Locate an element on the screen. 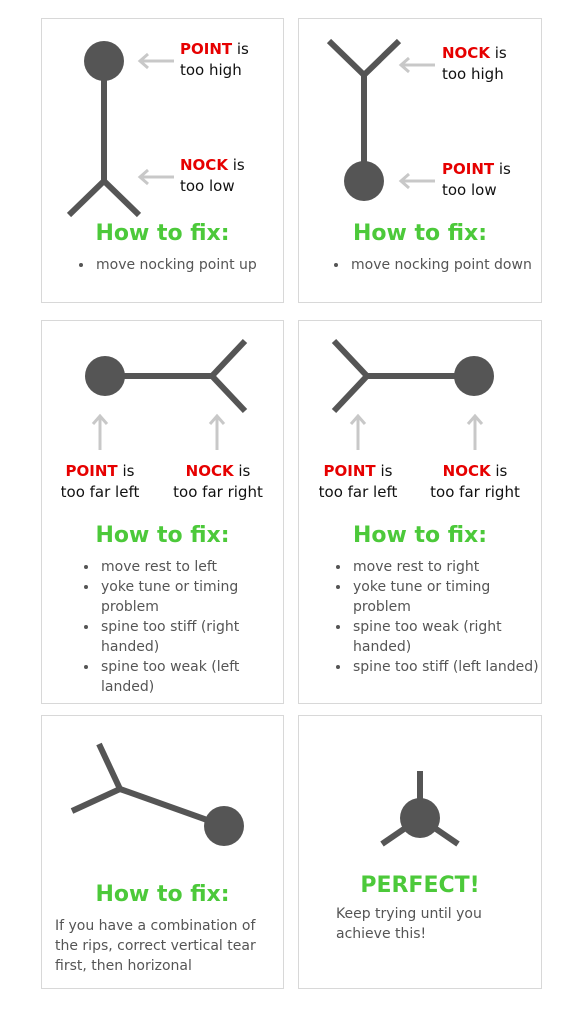 The height and width of the screenshot is (1024, 587). nock-label: NOCK is too high is located at coordinates (474, 63).